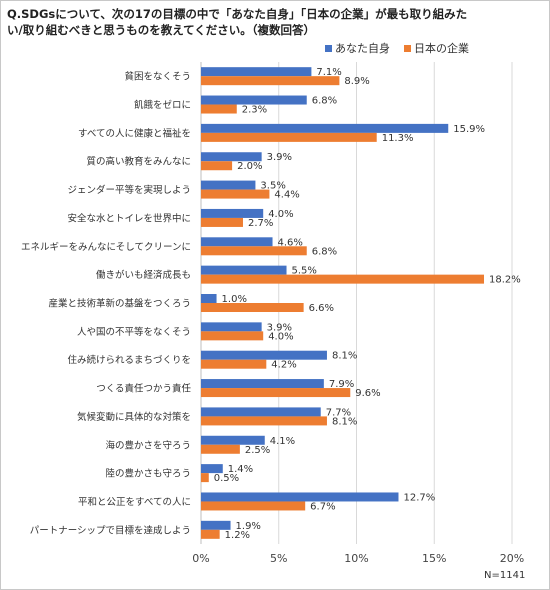  Describe the element at coordinates (257, 450) in the screenshot. I see `data-label-company: 2.5%` at that location.